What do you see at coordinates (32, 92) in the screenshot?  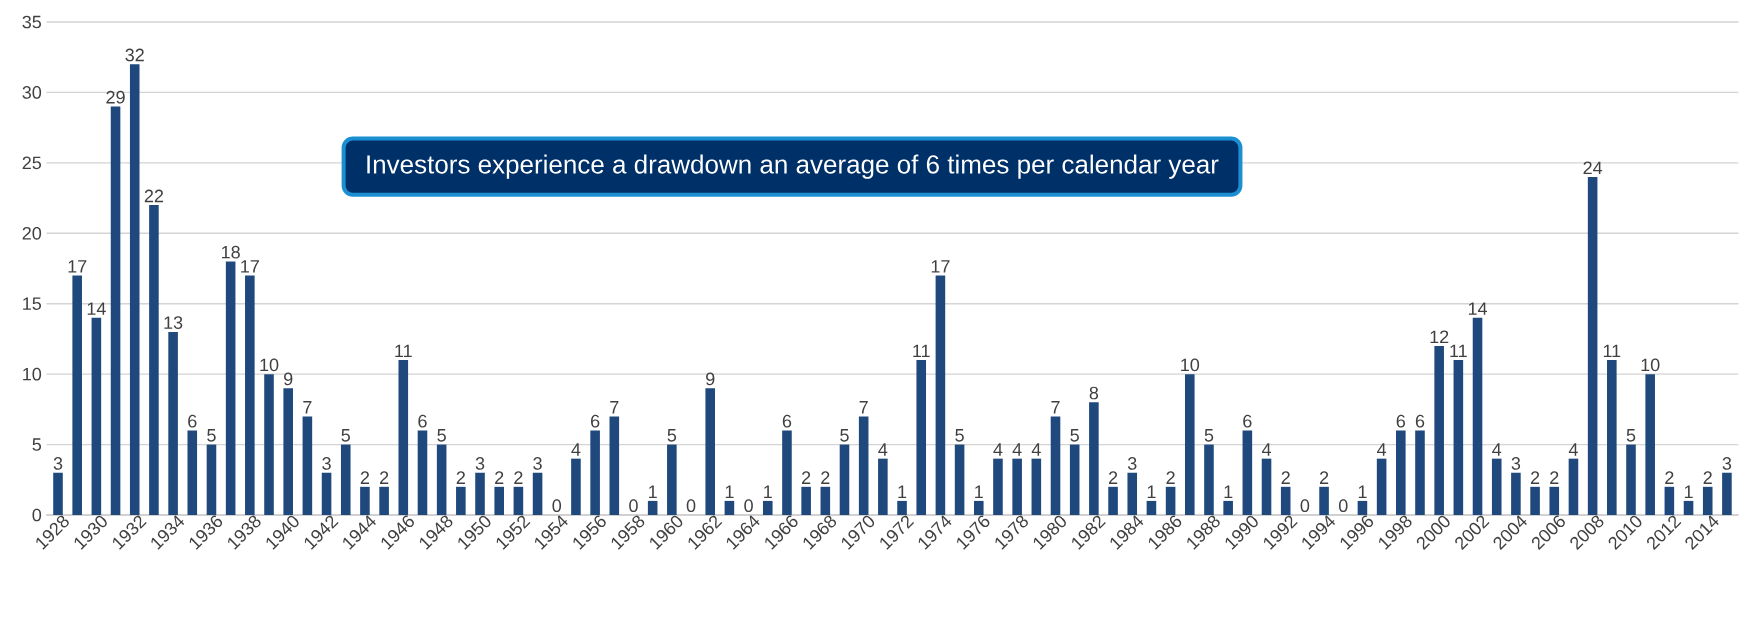 I see `y-tick-label: 30` at bounding box center [32, 92].